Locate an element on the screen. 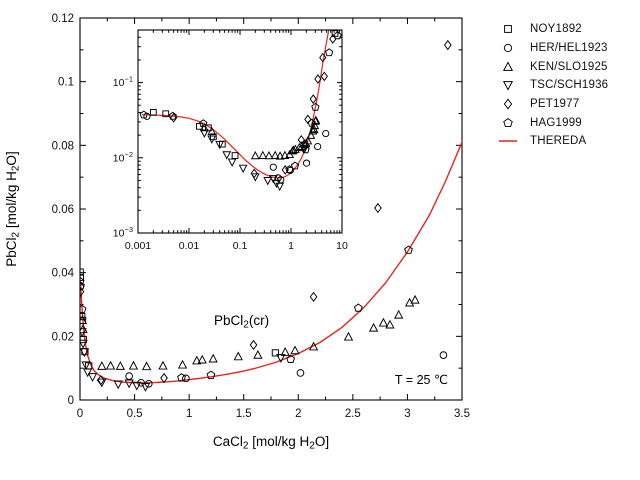 This screenshot has height=480, width=640. legend-item-pet1977: PET1977 is located at coordinates (551, 104).